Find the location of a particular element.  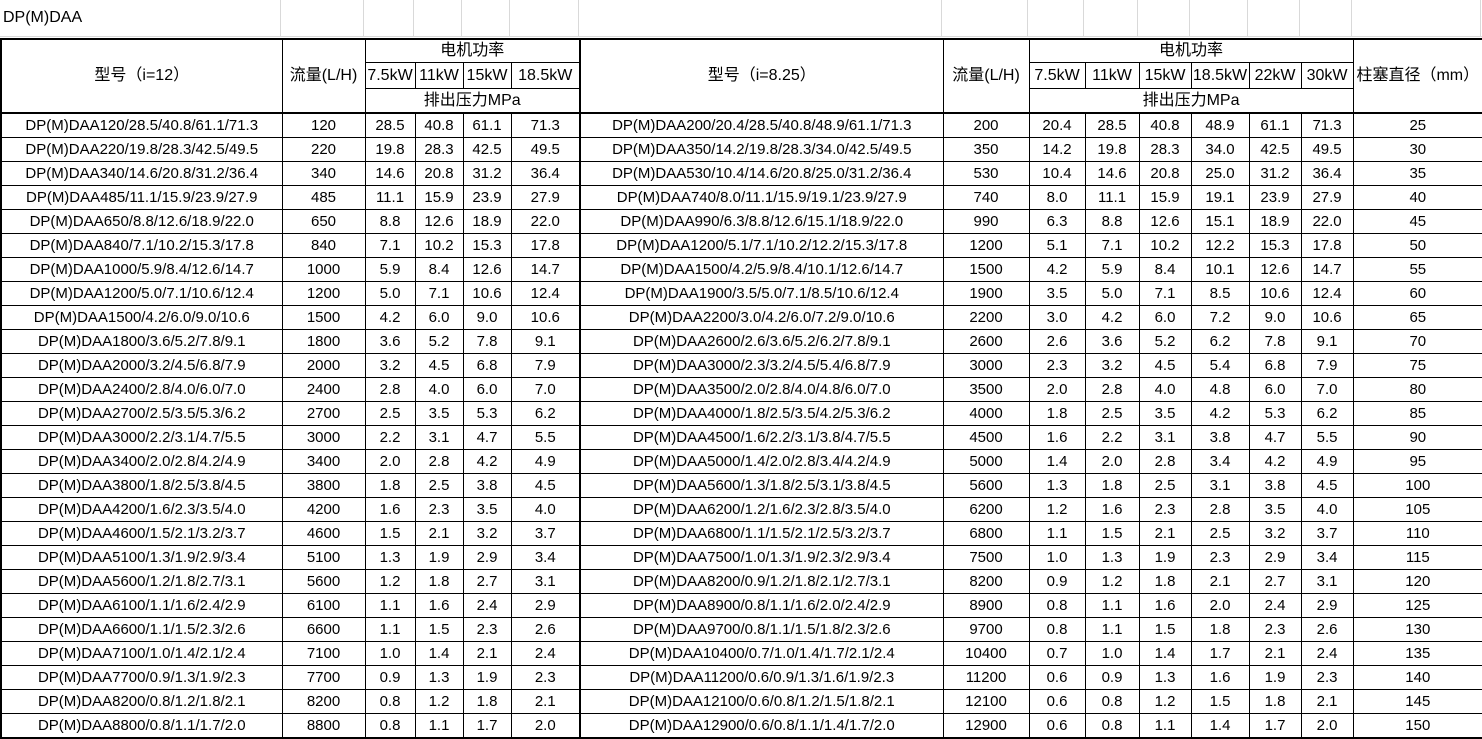

left-discharge-pressure-header: 排出压力MPa is located at coordinates (472, 101).